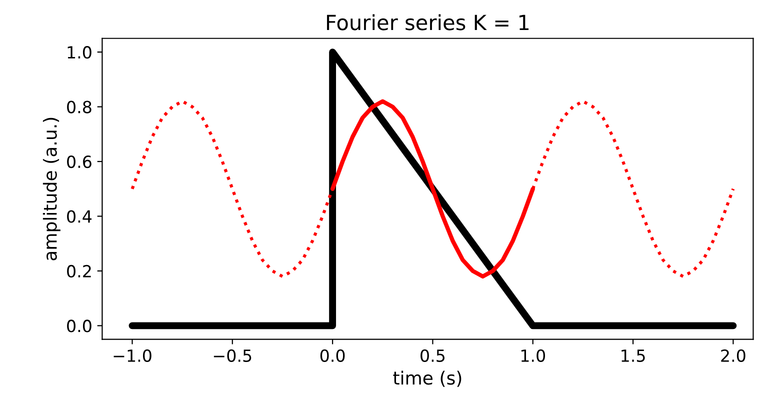 The width and height of the screenshot is (757, 404). I want to click on x-tick-label: 2.0, so click(733, 355).